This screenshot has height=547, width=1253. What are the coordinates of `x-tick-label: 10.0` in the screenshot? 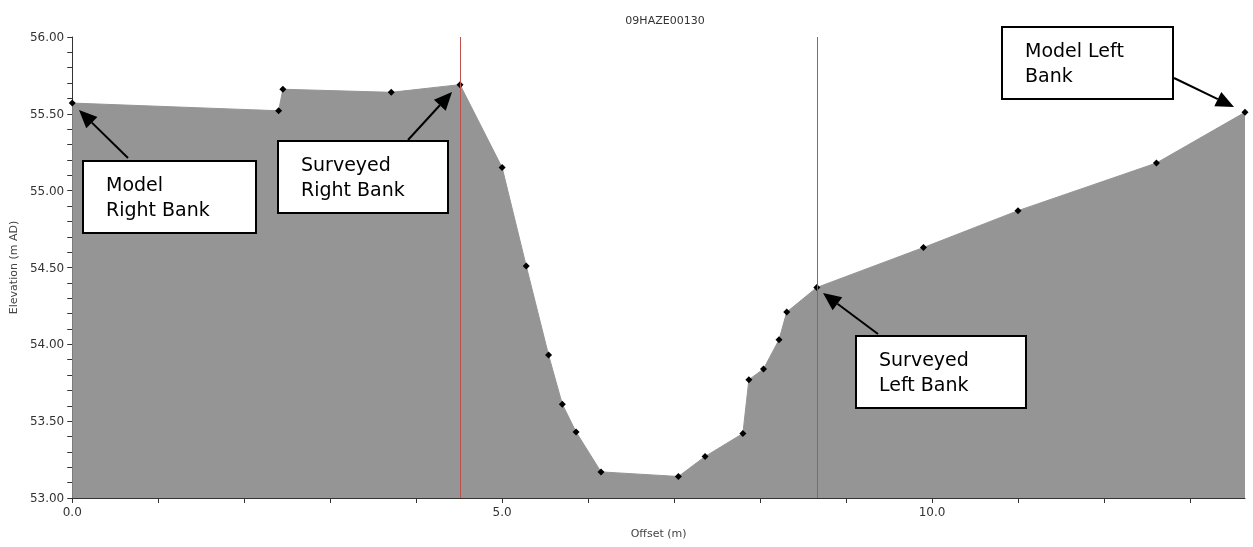 It's located at (932, 512).